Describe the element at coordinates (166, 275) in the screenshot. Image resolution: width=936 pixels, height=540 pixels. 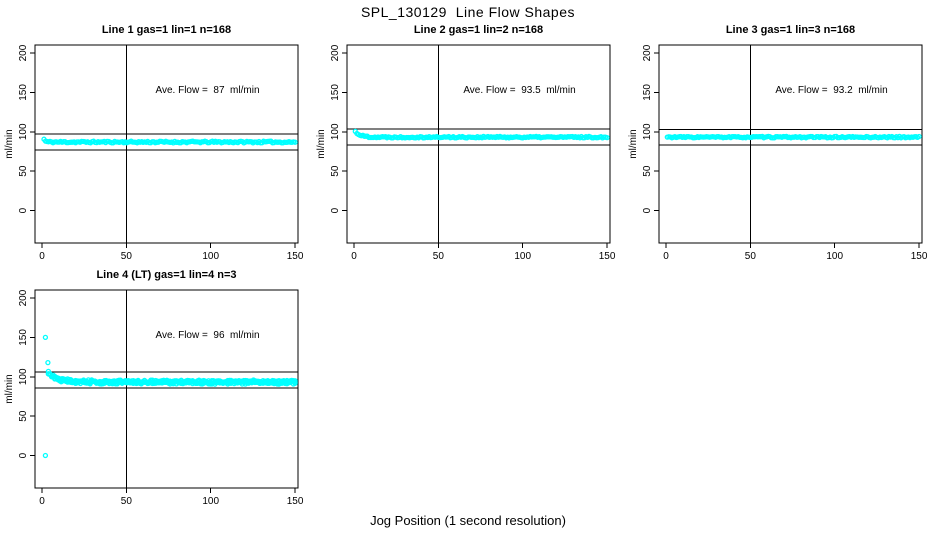
I see `panel-title: Line 4 (LT) gas=1 lin=4 n=3` at that location.